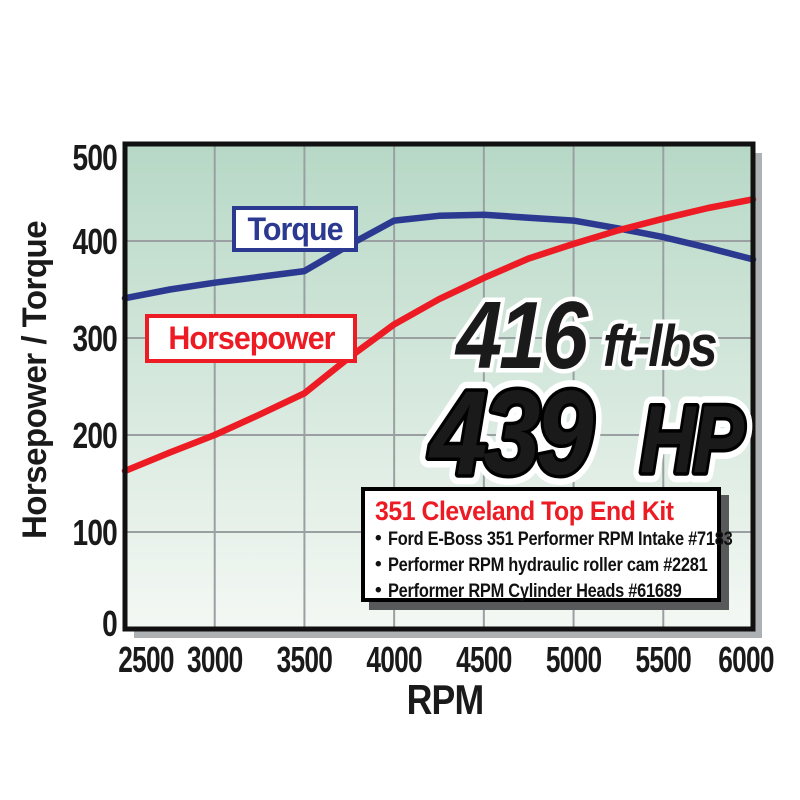  Describe the element at coordinates (664, 659) in the screenshot. I see `x-tick-label-5500: 5500` at that location.